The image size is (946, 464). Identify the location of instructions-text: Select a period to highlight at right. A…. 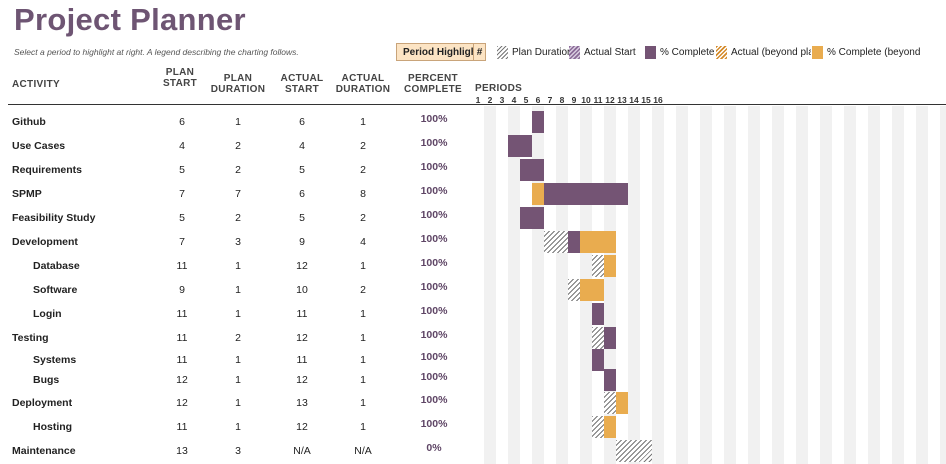
(156, 52).